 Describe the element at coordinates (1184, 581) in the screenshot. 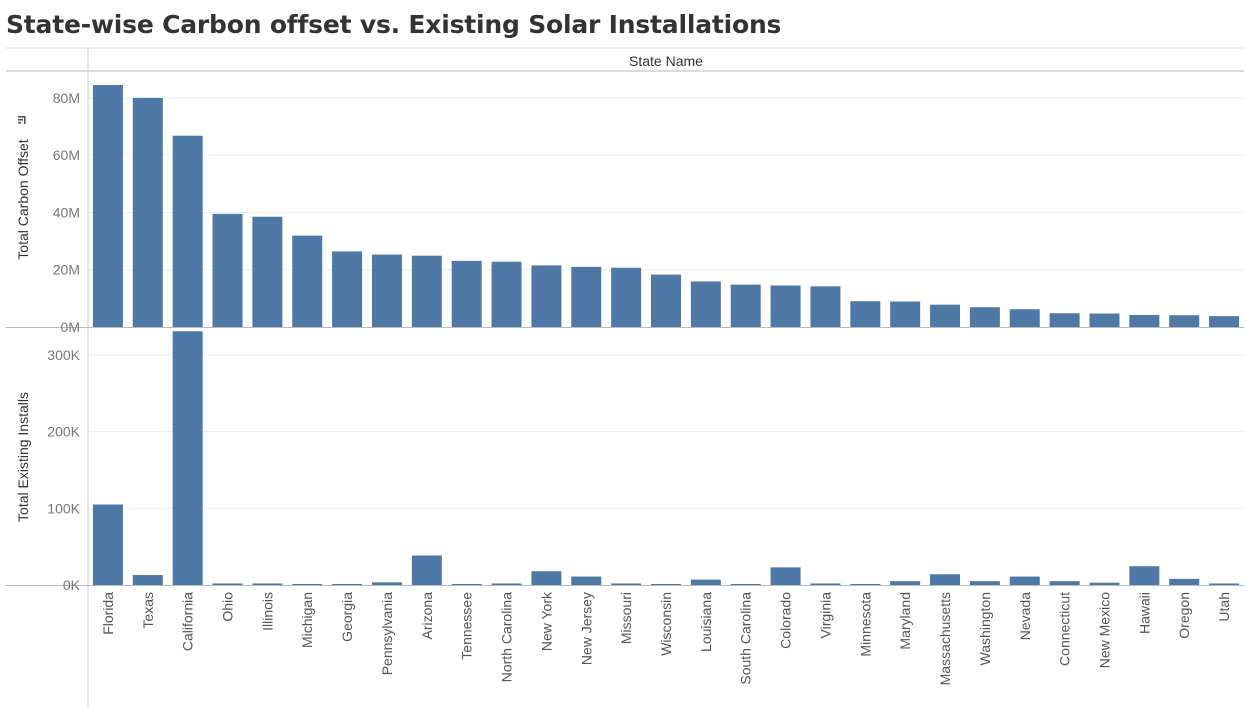

I see `bar-existing-installs-oregon` at that location.